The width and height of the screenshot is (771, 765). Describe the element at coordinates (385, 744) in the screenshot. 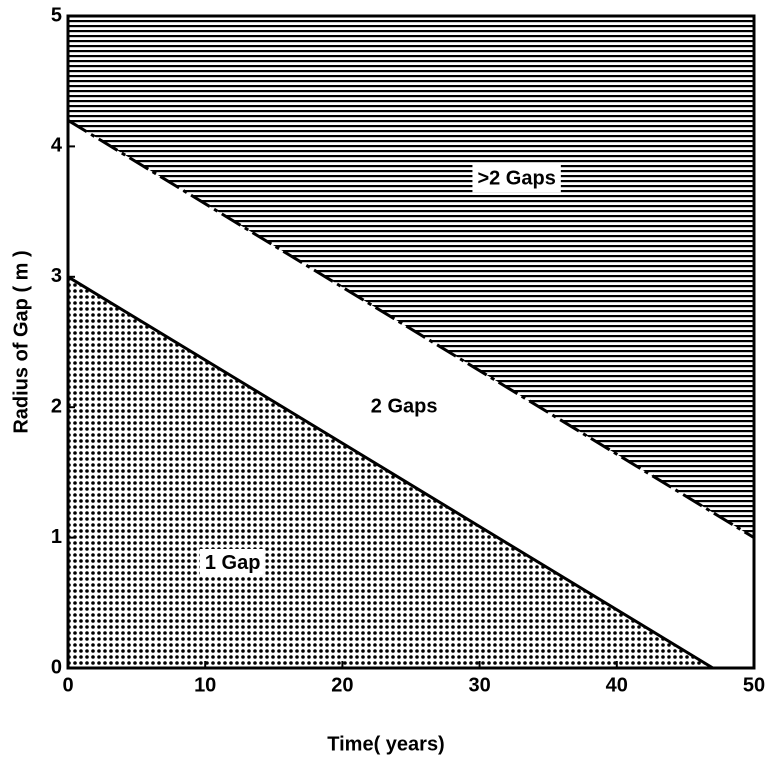

I see `x-axis-label: Time( years)` at that location.